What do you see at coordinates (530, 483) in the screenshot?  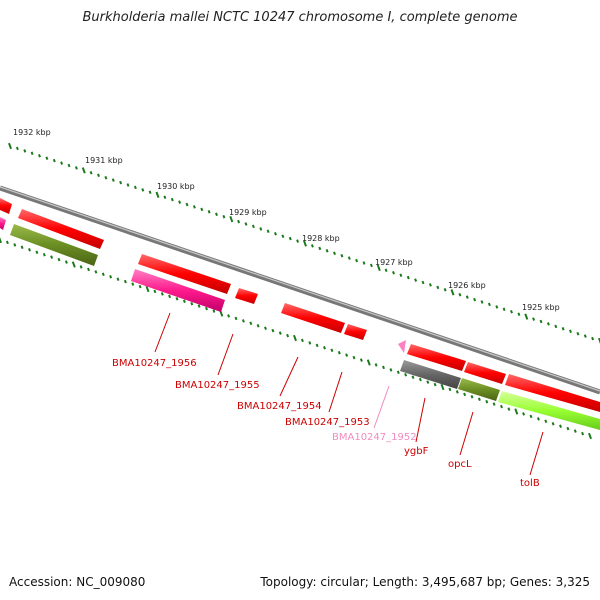 I see `gene-label: tolB` at bounding box center [530, 483].